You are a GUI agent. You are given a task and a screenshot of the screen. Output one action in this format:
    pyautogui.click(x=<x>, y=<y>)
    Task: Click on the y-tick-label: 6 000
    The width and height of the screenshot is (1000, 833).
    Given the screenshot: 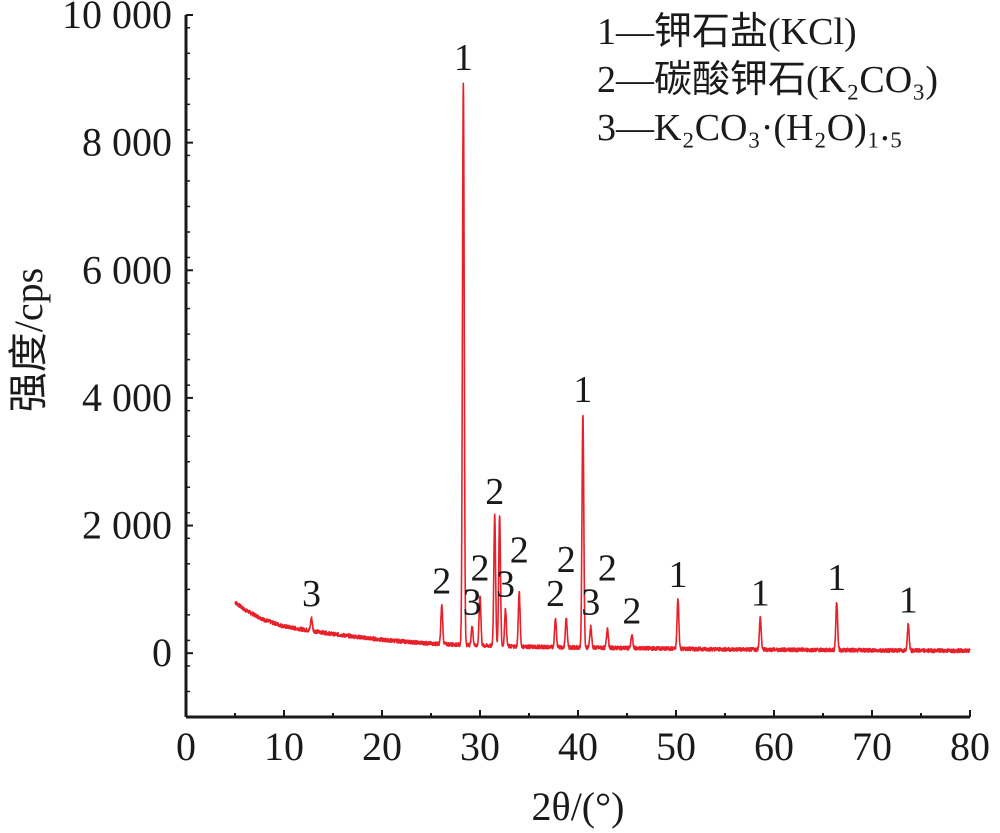 What is the action you would take?
    pyautogui.click(x=127, y=269)
    